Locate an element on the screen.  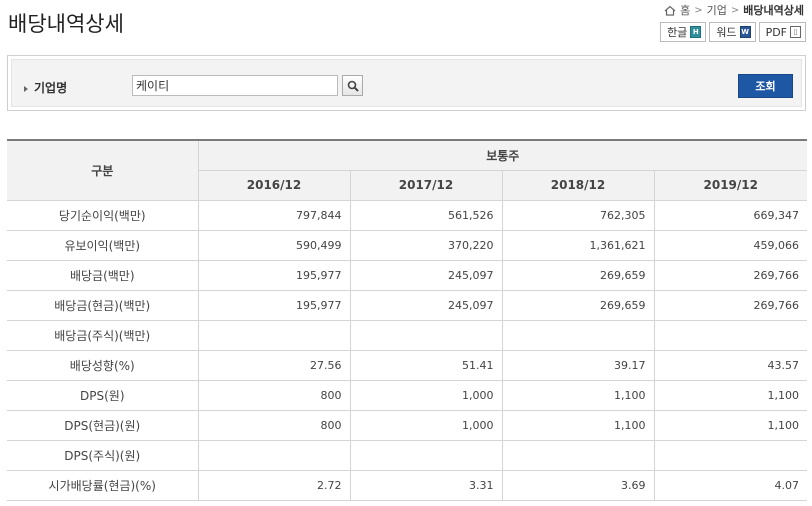
row-label: 배당금(주식)(백만) is located at coordinates (103, 335).